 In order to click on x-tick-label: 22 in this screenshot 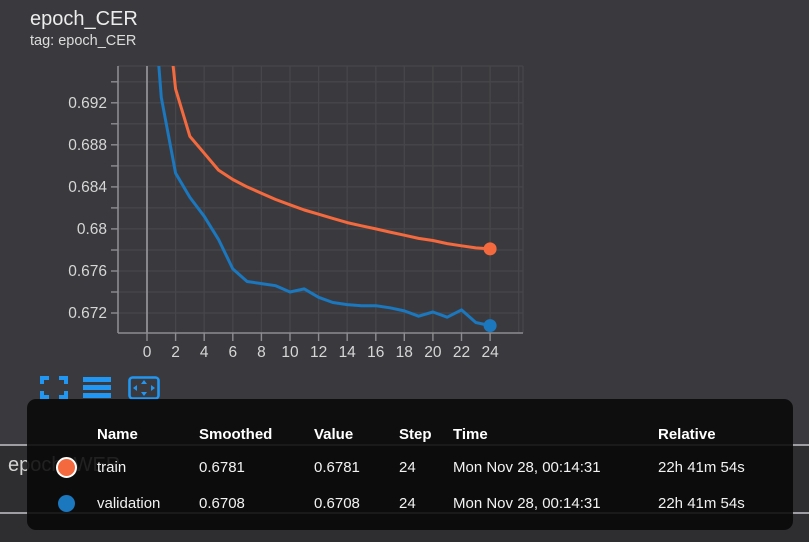, I will do `click(461, 352)`.